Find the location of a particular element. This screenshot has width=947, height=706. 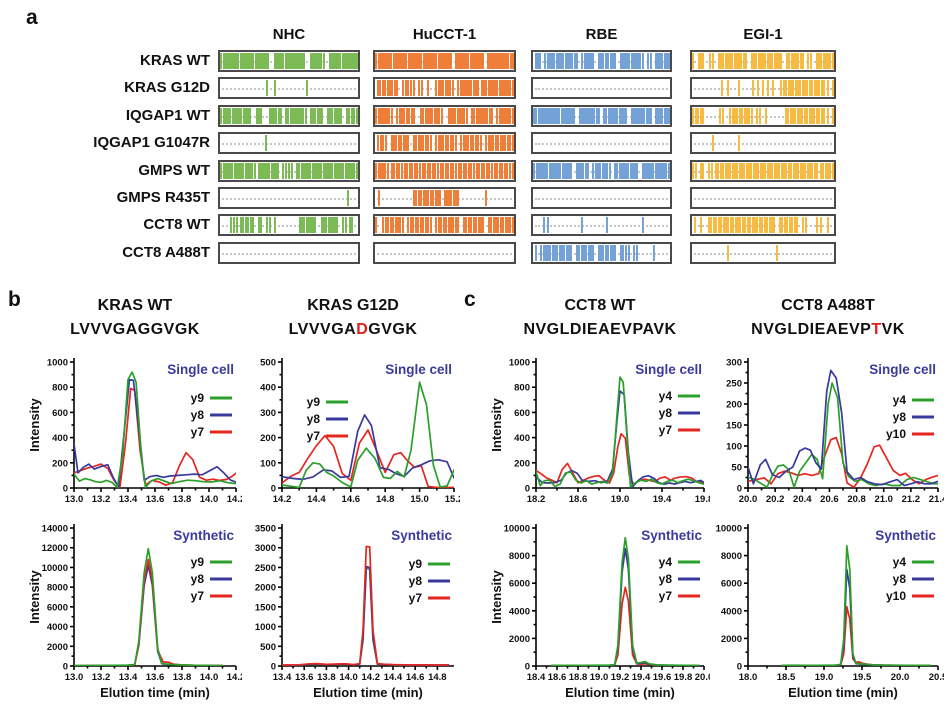

legend: y4 y8 y10 is located at coordinates (910, 579).